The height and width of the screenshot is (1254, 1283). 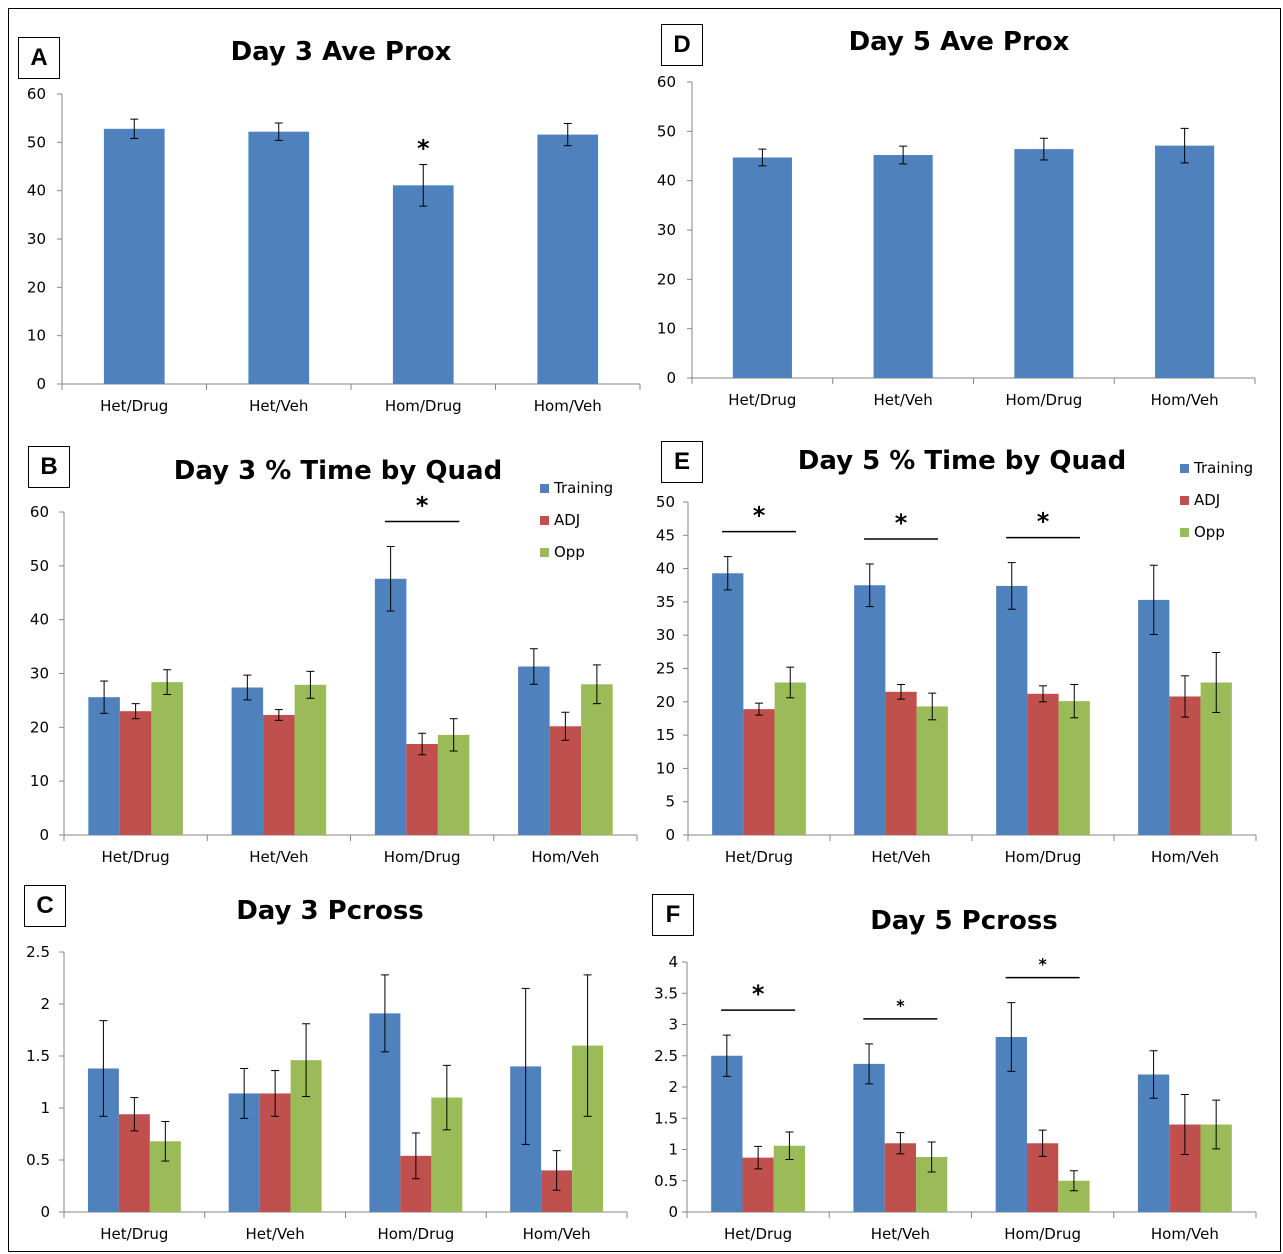 I want to click on y-tick-label: 35, so click(x=665, y=602).